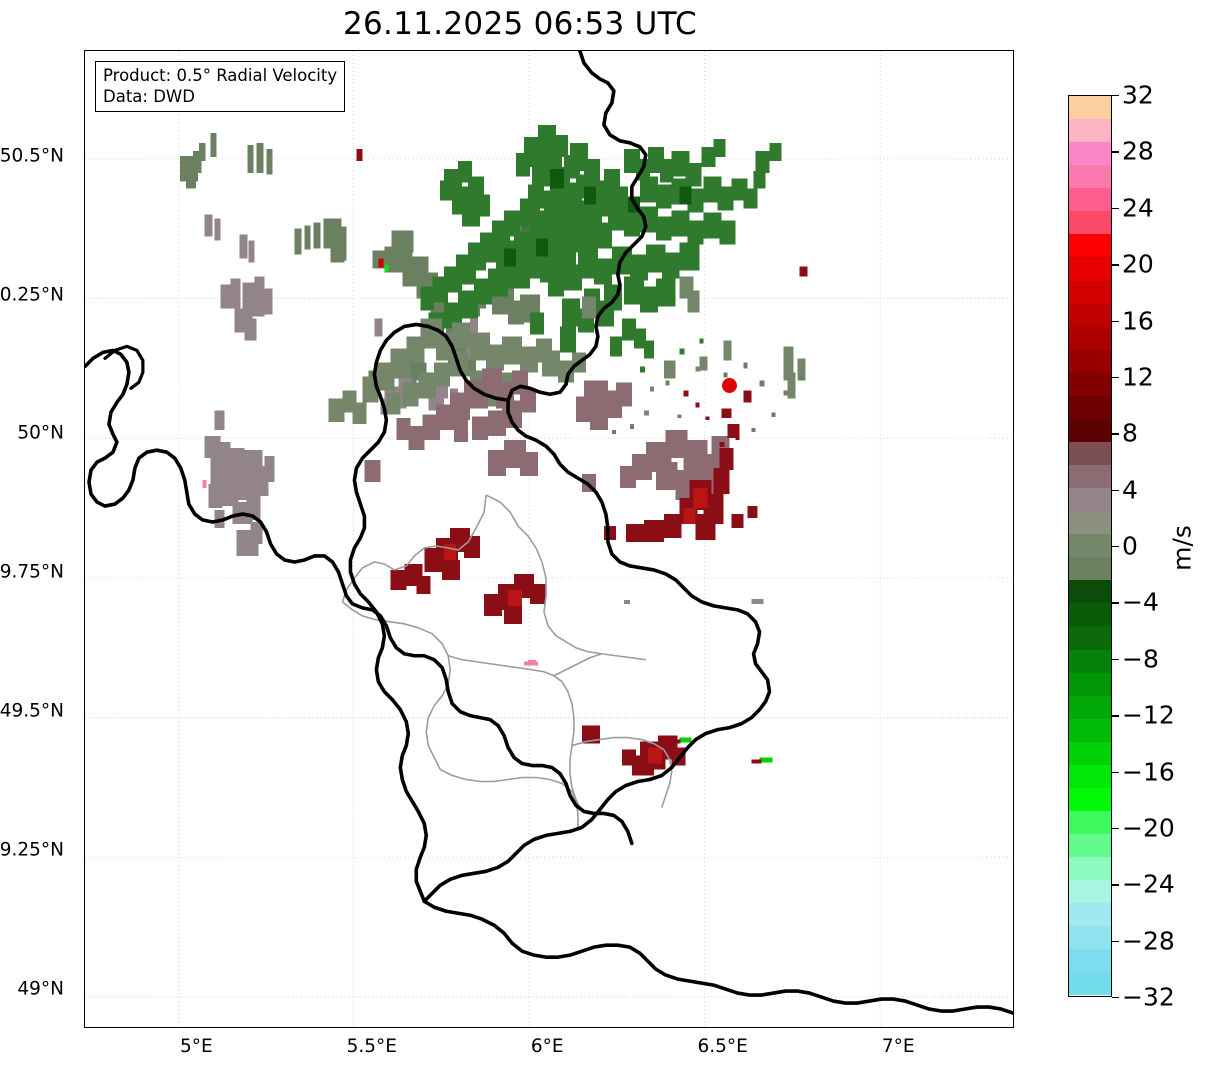 The image size is (1225, 1081). What do you see at coordinates (1140, 602) in the screenshot?
I see `colorbar-tick-label: −4` at bounding box center [1140, 602].